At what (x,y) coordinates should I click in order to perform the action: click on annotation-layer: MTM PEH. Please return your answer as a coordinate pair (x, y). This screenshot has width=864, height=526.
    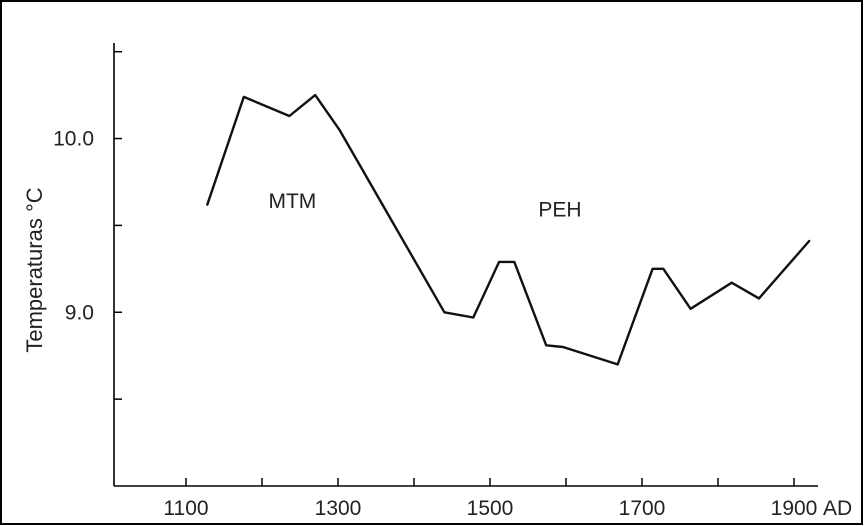
    Looking at the image, I should click on (424, 206).